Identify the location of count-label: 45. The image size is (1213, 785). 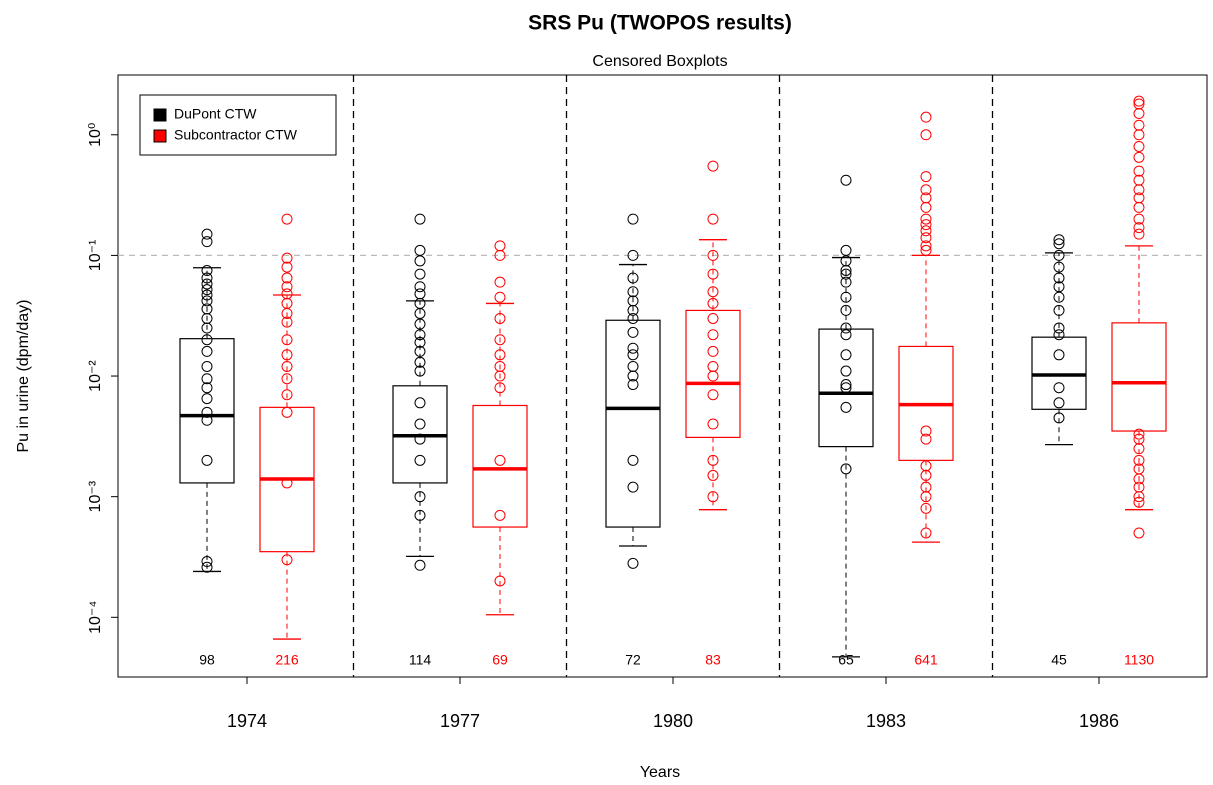
(1059, 660).